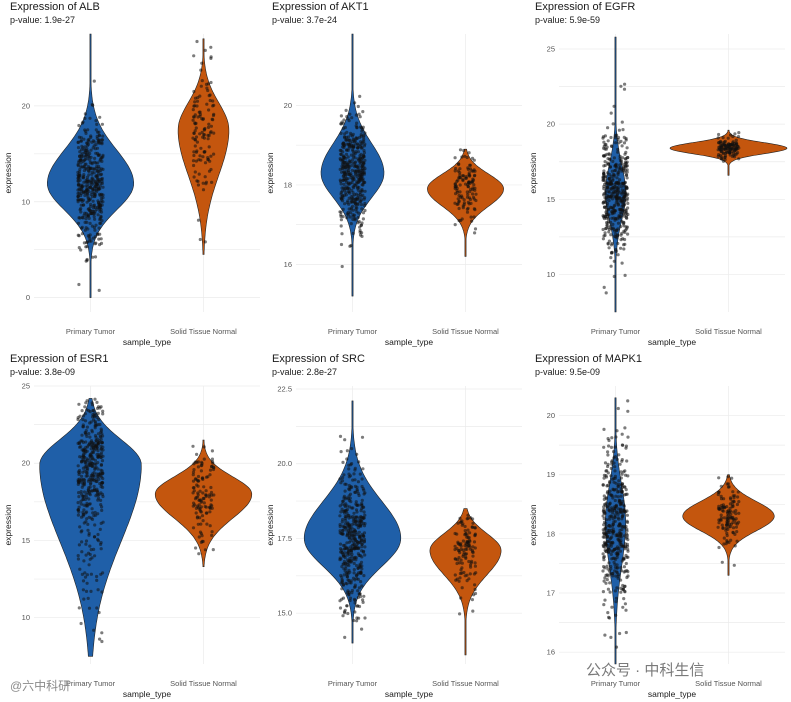  What do you see at coordinates (284, 463) in the screenshot?
I see `y-tick-label: 20.0` at bounding box center [284, 463].